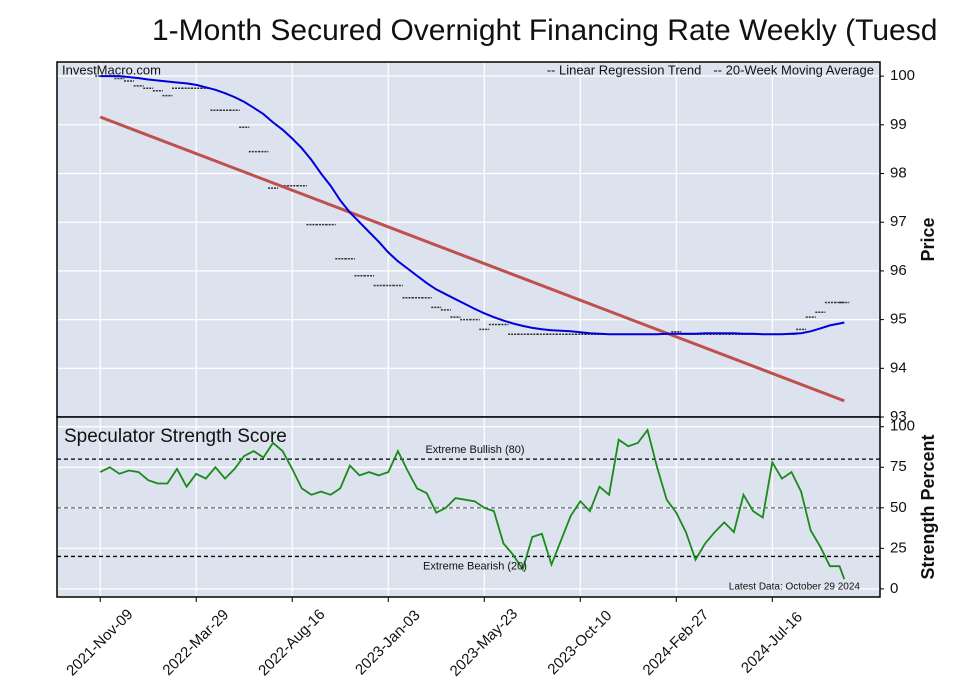 The height and width of the screenshot is (694, 957). What do you see at coordinates (772, 643) in the screenshot?
I see `x-tick-label: 2024-Jul-16` at bounding box center [772, 643].